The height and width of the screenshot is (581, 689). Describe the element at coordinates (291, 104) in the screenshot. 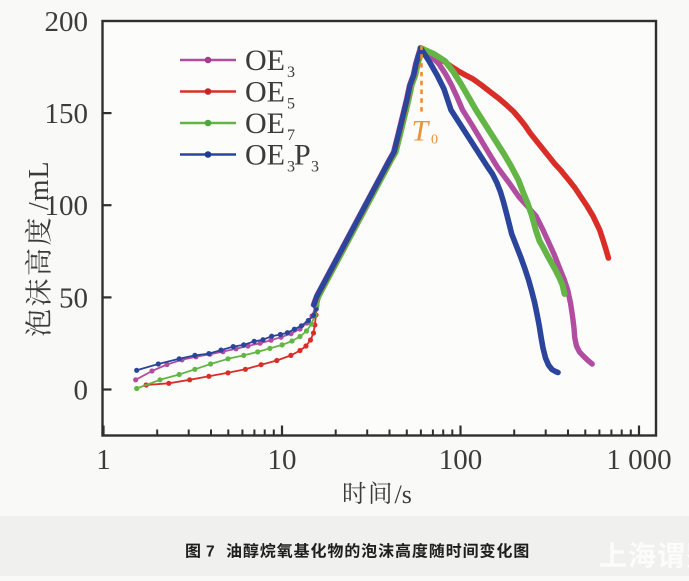

I see `svg-text: 5` at that location.